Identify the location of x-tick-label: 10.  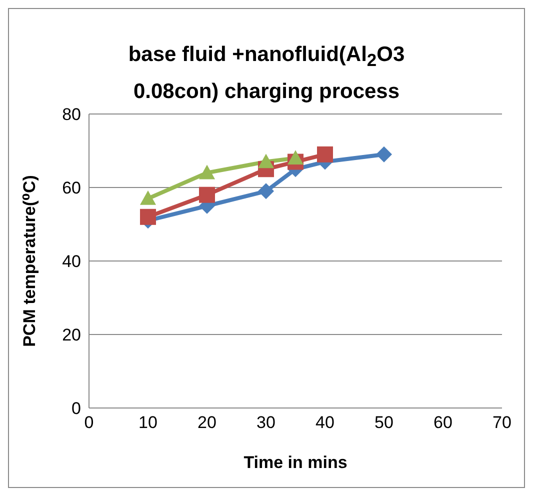
(148, 422).